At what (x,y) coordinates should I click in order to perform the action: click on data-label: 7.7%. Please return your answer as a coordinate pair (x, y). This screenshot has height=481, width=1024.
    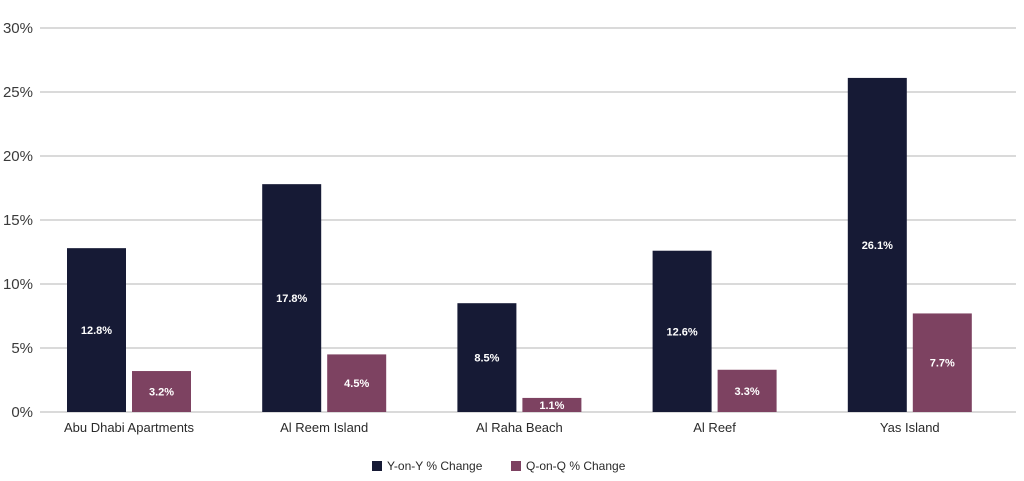
    Looking at the image, I should click on (942, 364).